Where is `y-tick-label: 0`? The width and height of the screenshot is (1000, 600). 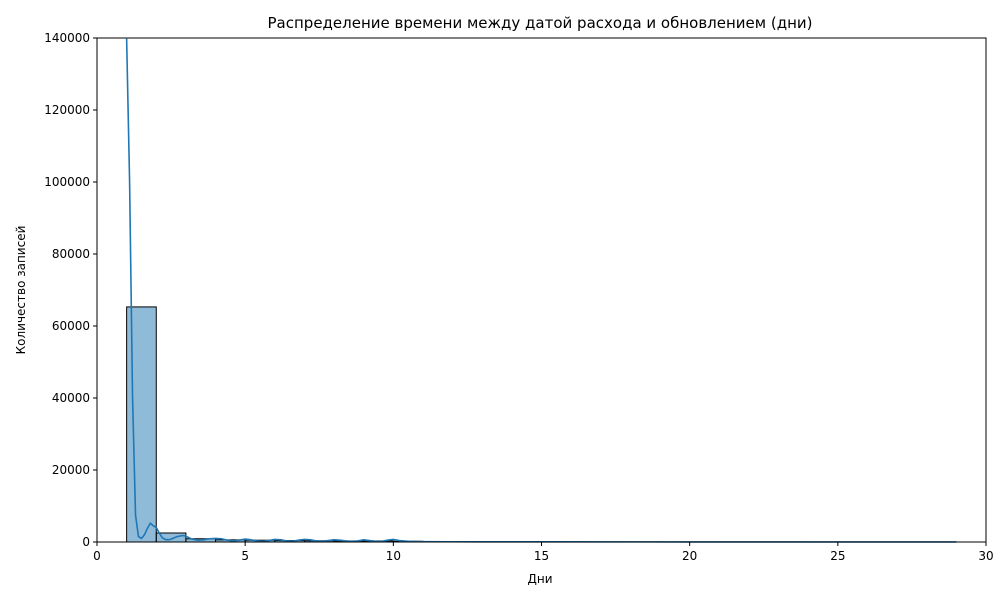 y-tick-label: 0 is located at coordinates (86, 542).